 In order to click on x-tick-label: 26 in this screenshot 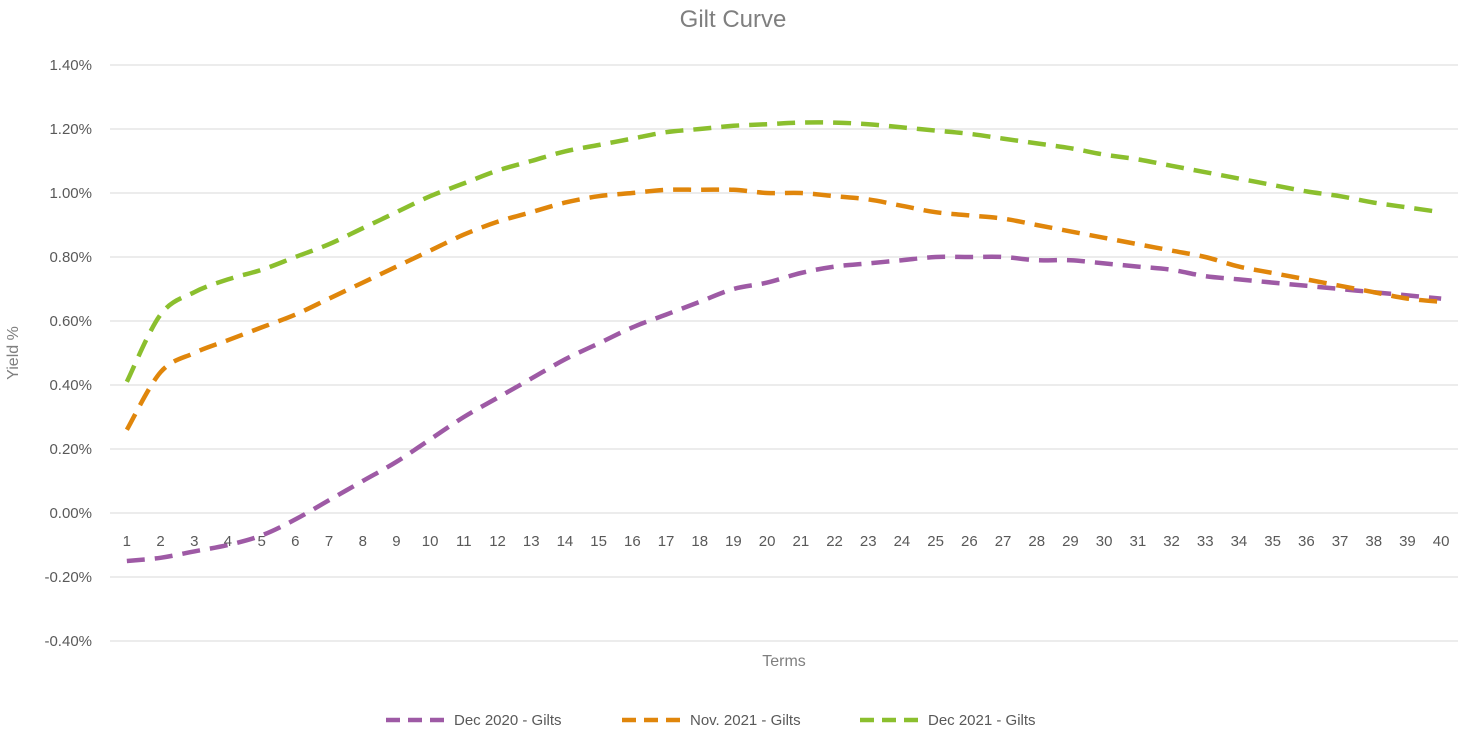, I will do `click(969, 541)`.